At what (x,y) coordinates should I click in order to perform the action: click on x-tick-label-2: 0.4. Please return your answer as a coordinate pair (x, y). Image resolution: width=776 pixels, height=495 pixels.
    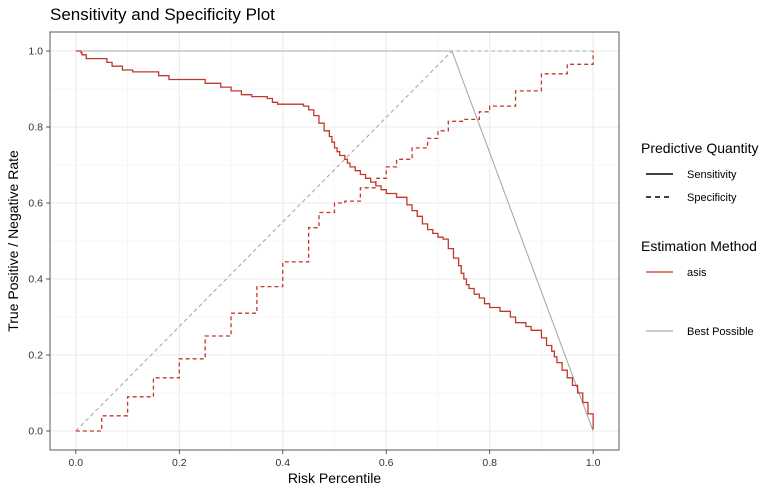
    Looking at the image, I should click on (282, 463).